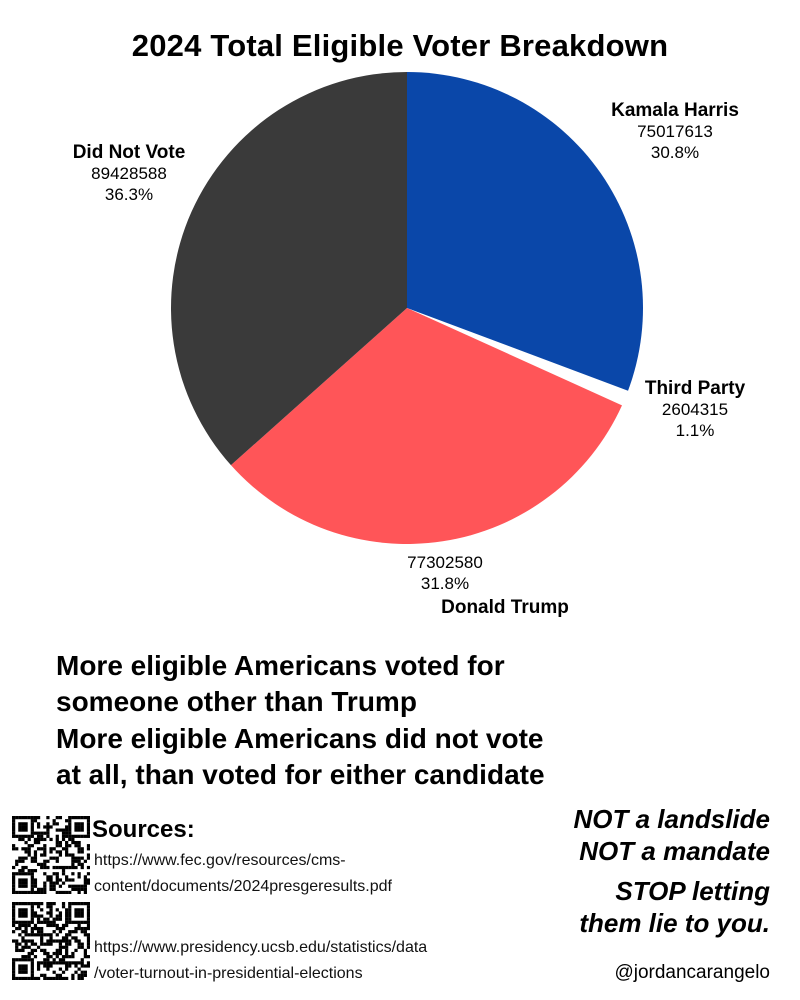 The width and height of the screenshot is (800, 1000). What do you see at coordinates (288, 269) in the screenshot?
I see `pie-slice-did-not-vote` at bounding box center [288, 269].